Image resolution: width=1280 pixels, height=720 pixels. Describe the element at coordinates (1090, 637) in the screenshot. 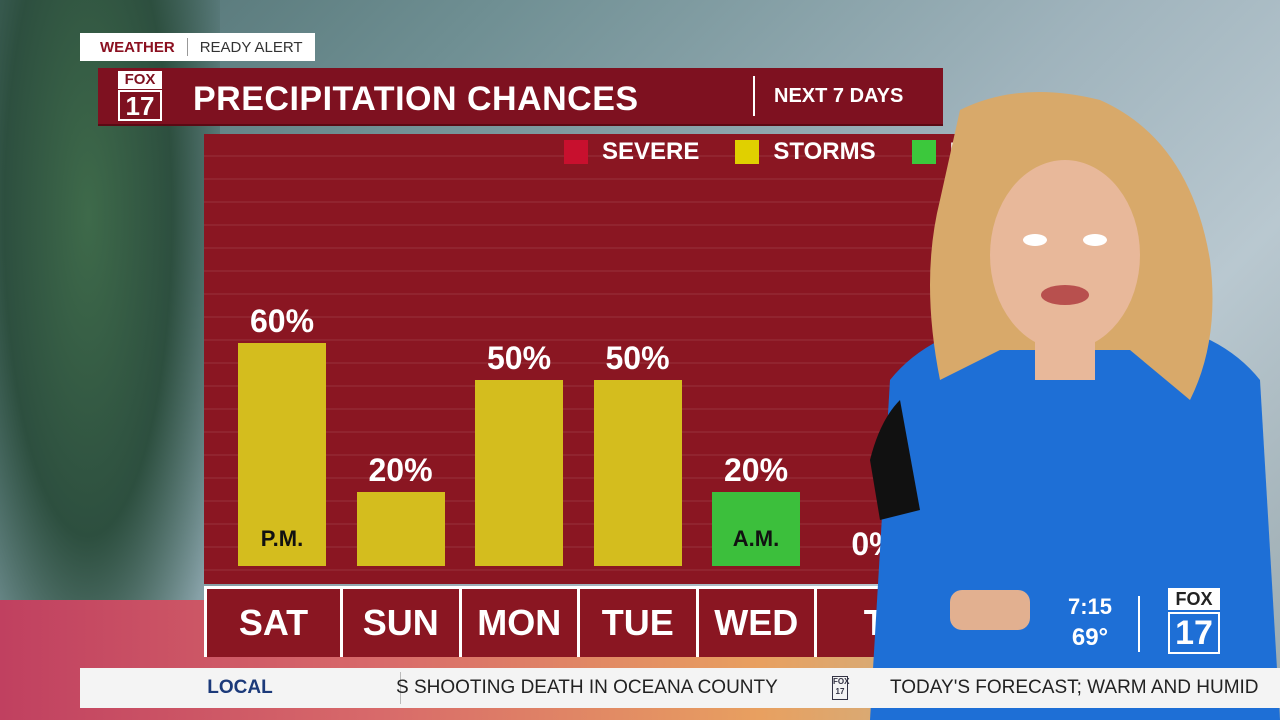

I see `temperature-display: 69°` at that location.